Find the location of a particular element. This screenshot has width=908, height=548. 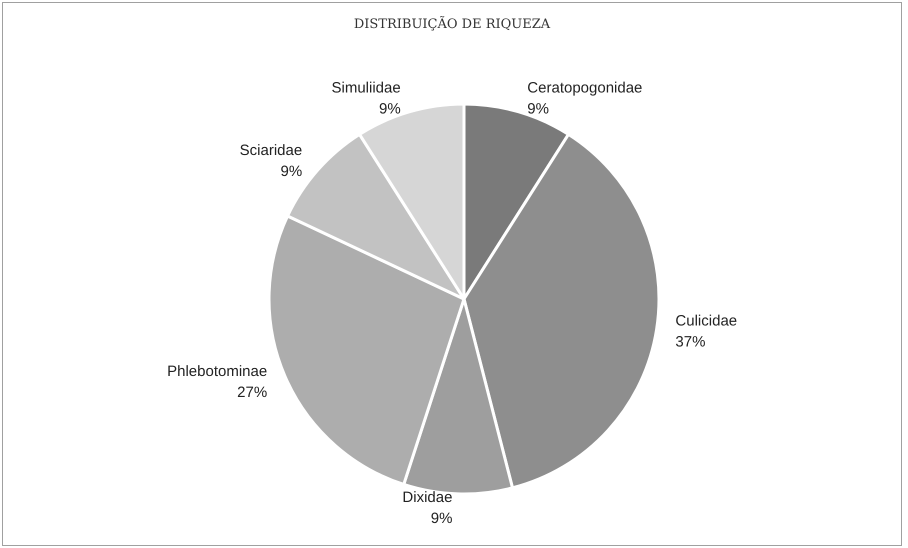

slice-label: Culicidae is located at coordinates (706, 321).